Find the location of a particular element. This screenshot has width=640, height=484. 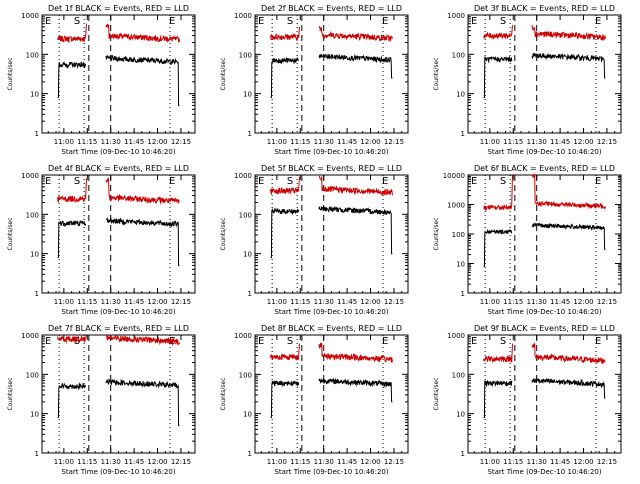

panel-title: Det 7f BLACK = Events, RED = LLD is located at coordinates (118, 328).